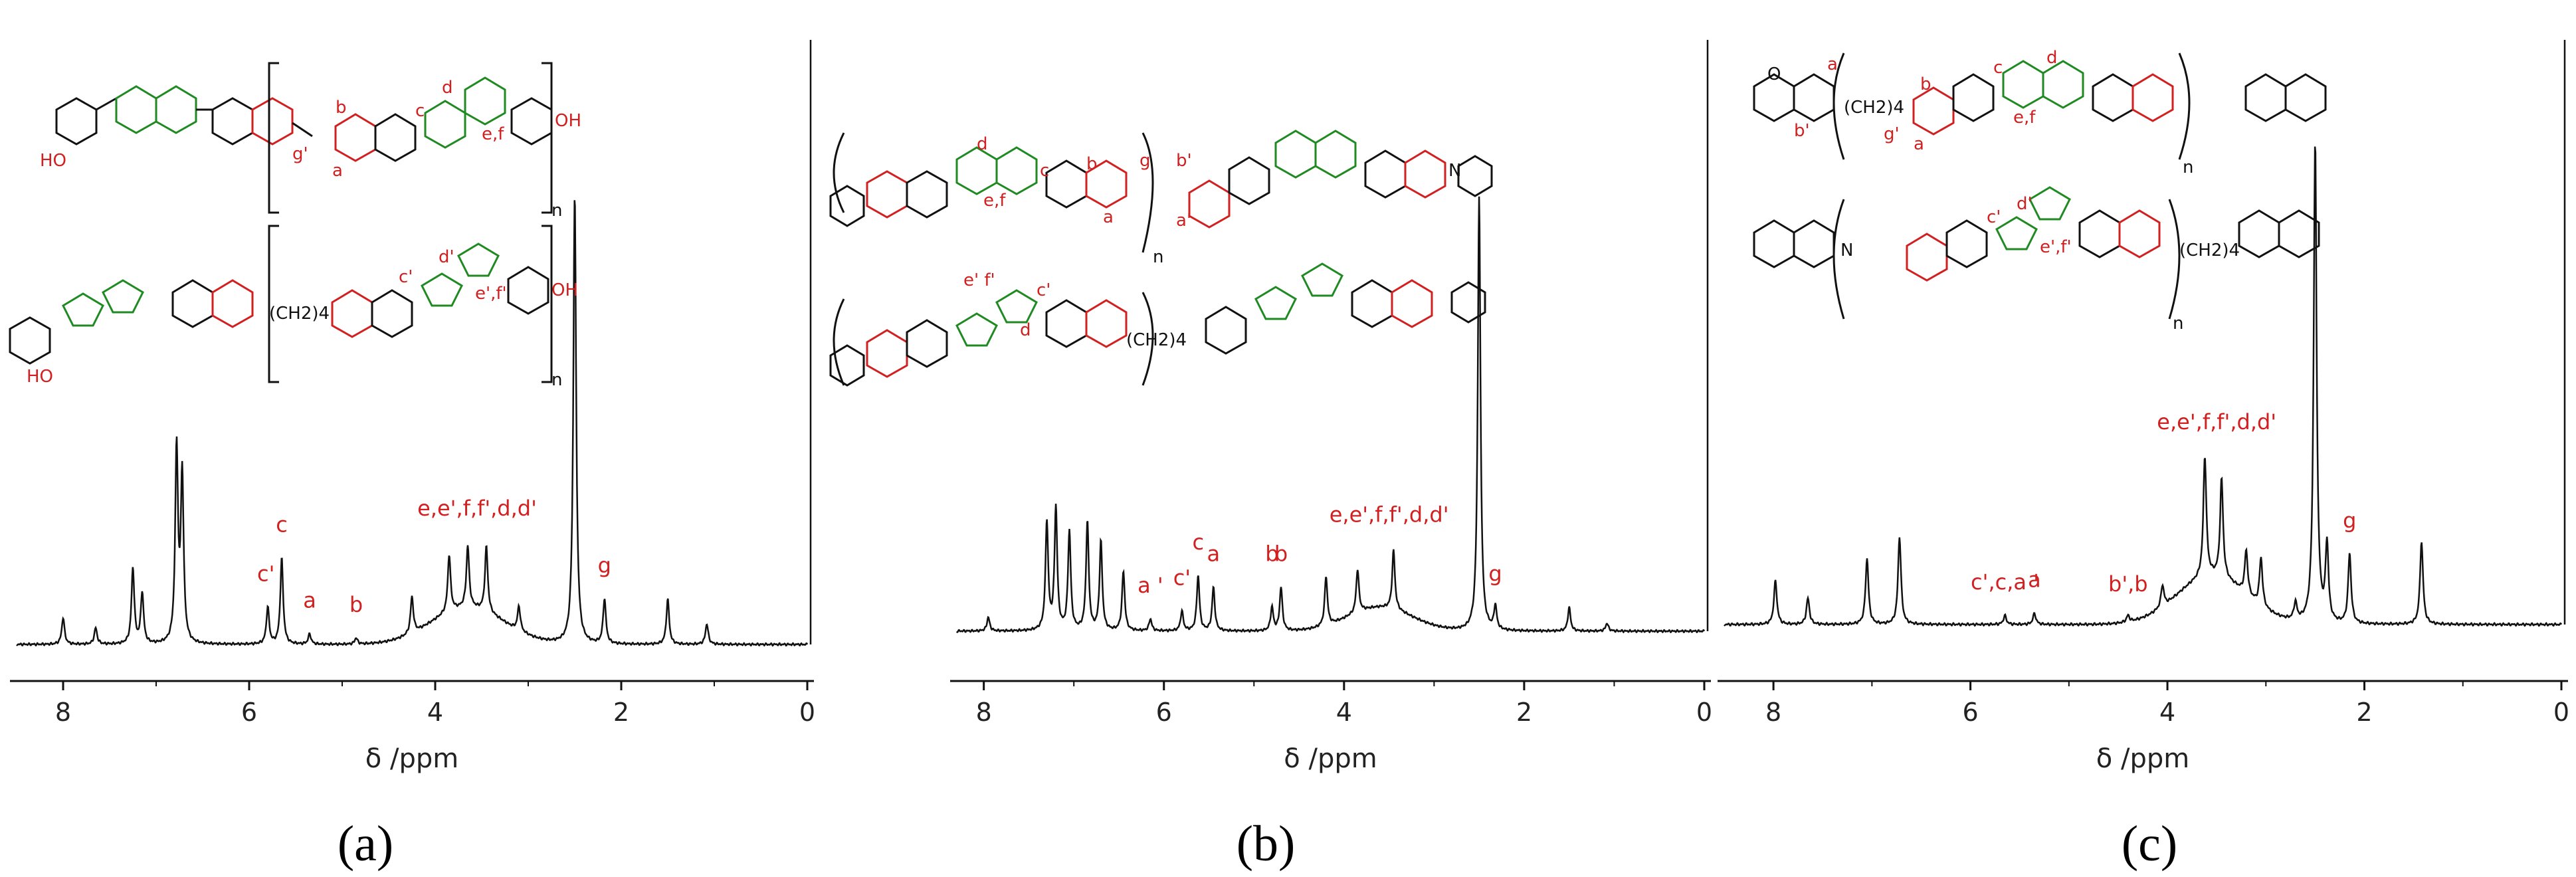 This screenshot has height=877, width=2576. Describe the element at coordinates (1330, 415) in the screenshot. I see `spectrum-line` at that location.